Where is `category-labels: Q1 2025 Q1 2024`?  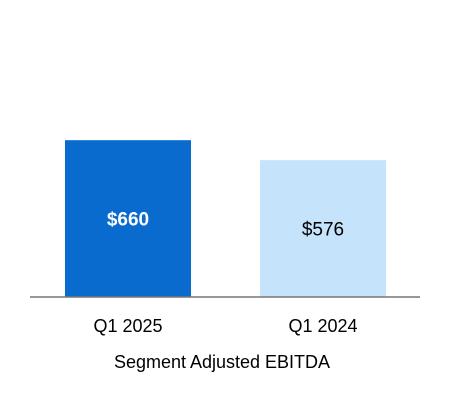
category-labels: Q1 2025 Q1 2024 is located at coordinates (225, 326).